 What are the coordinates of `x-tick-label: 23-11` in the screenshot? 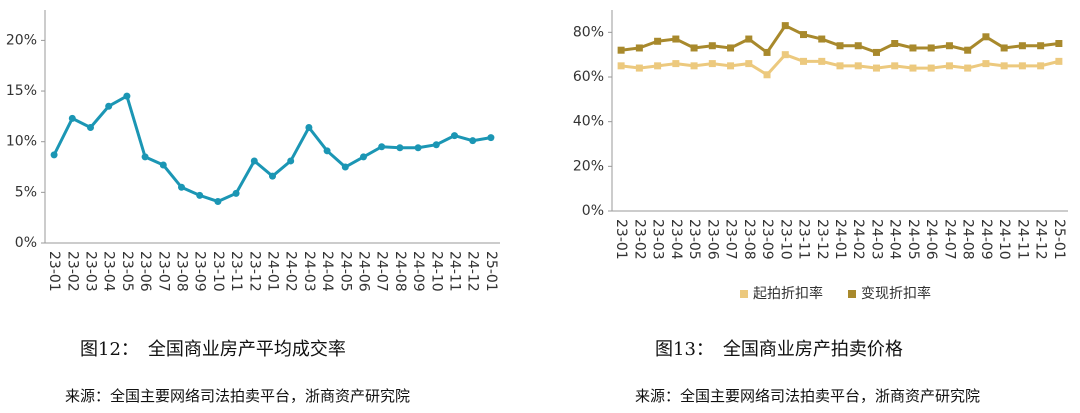 It's located at (804, 239).